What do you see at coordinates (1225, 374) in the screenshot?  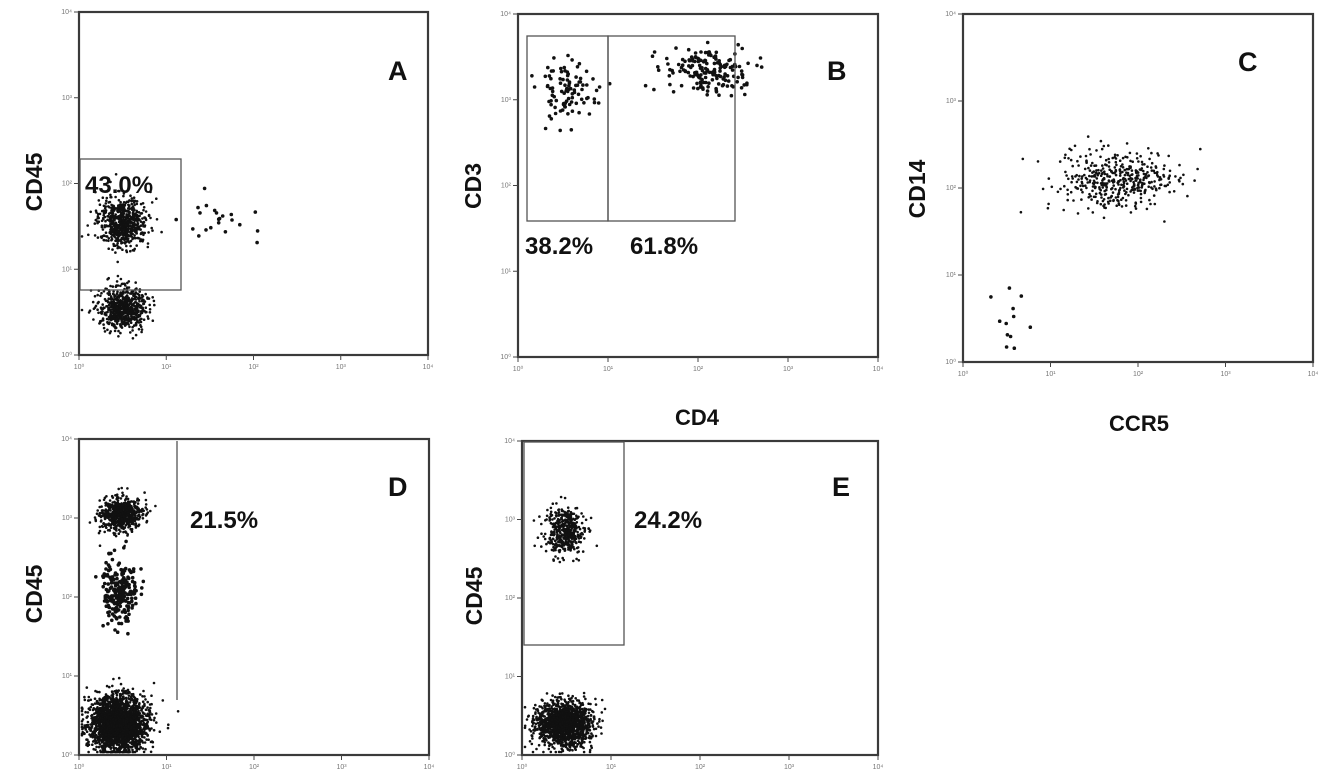 I see `panel-c-x-tick-label: 10³` at bounding box center [1225, 374].